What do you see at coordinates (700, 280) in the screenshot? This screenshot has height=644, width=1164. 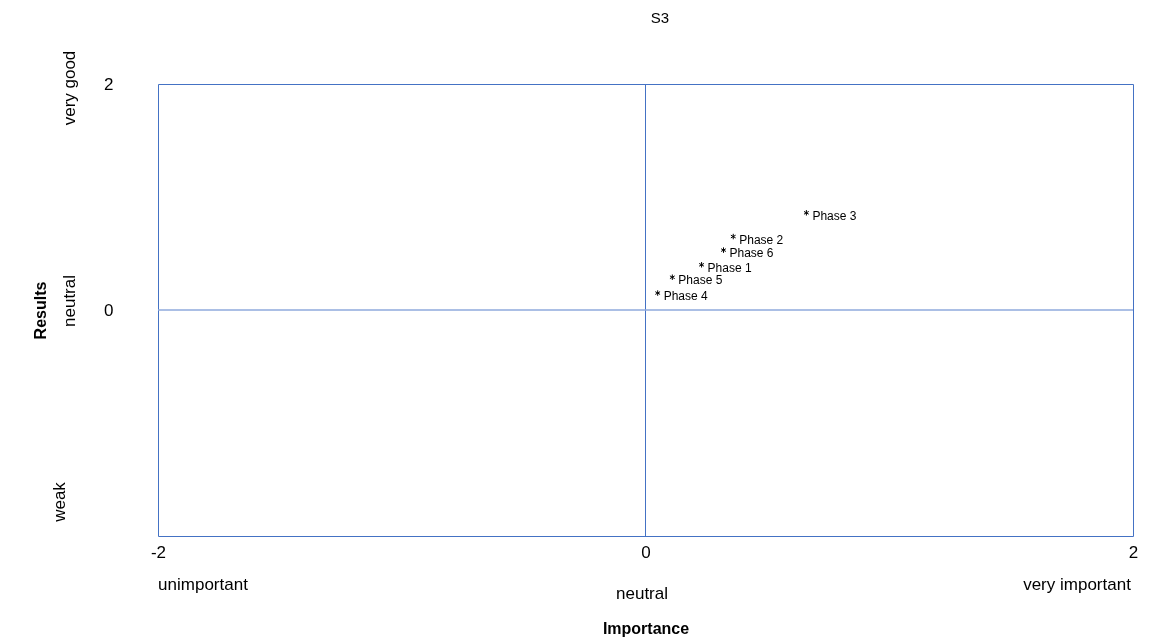 I see `series-label: Phase 5` at bounding box center [700, 280].